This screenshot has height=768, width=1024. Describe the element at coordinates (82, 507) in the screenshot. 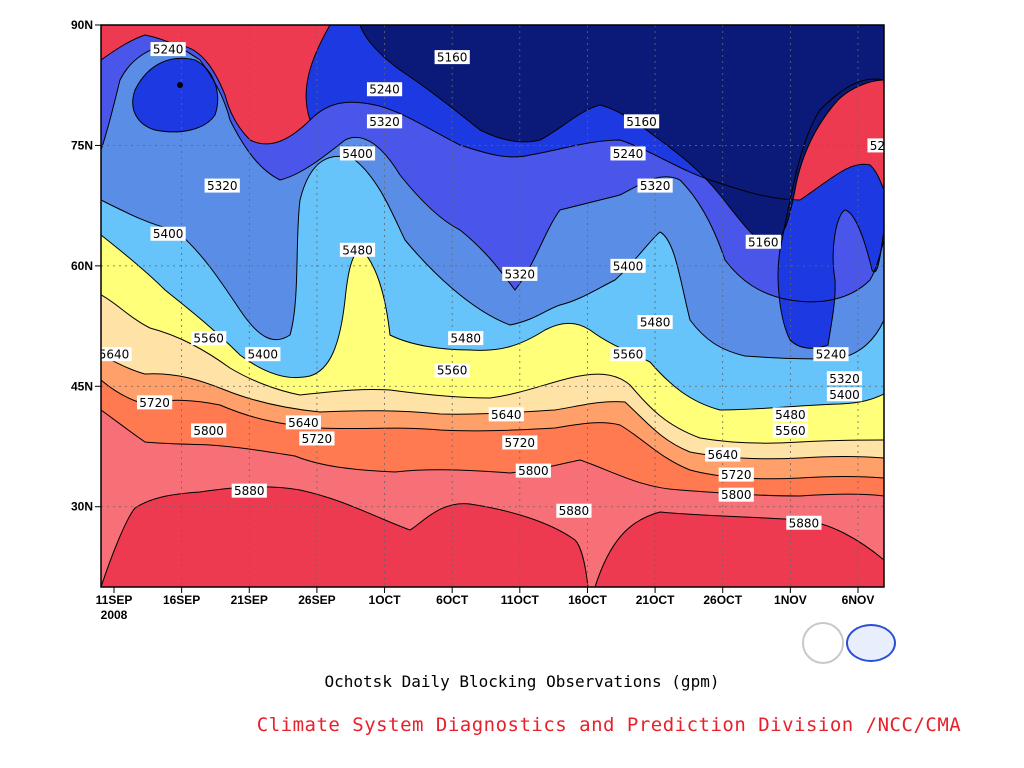

I see `y-tick-label: 30N` at that location.